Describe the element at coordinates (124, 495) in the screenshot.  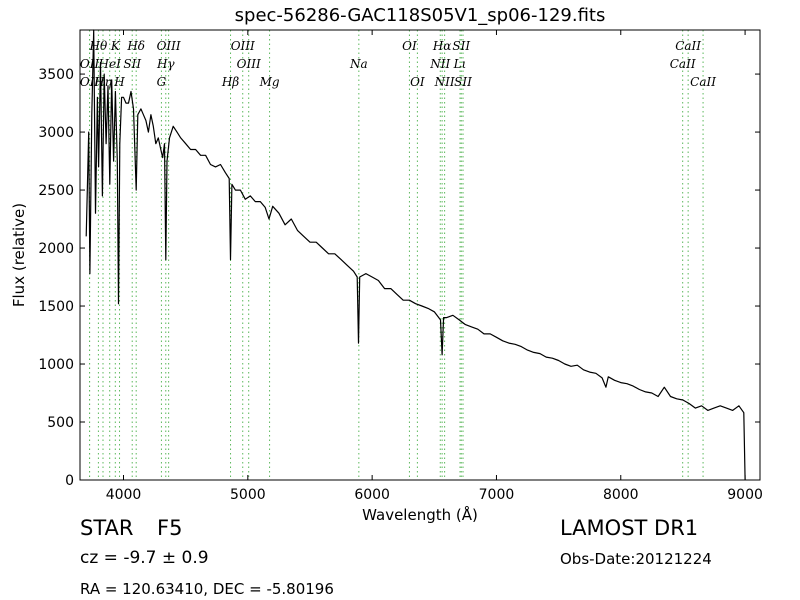
I see `x-tick-label-4000: 4000` at that location.